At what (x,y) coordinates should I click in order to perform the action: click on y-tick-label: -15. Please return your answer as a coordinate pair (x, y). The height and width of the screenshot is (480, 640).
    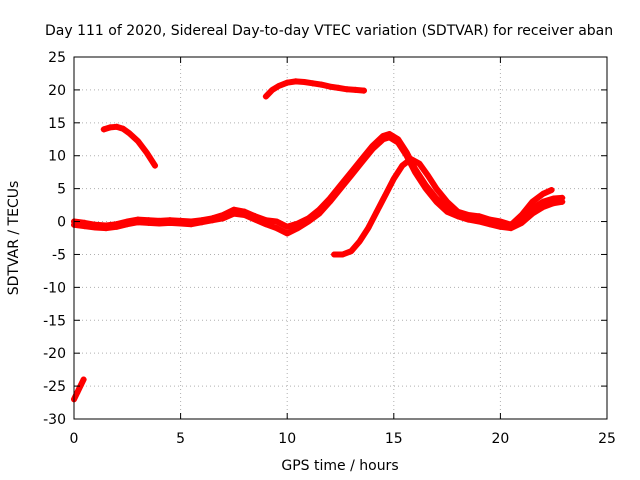
    Looking at the image, I should click on (54, 321).